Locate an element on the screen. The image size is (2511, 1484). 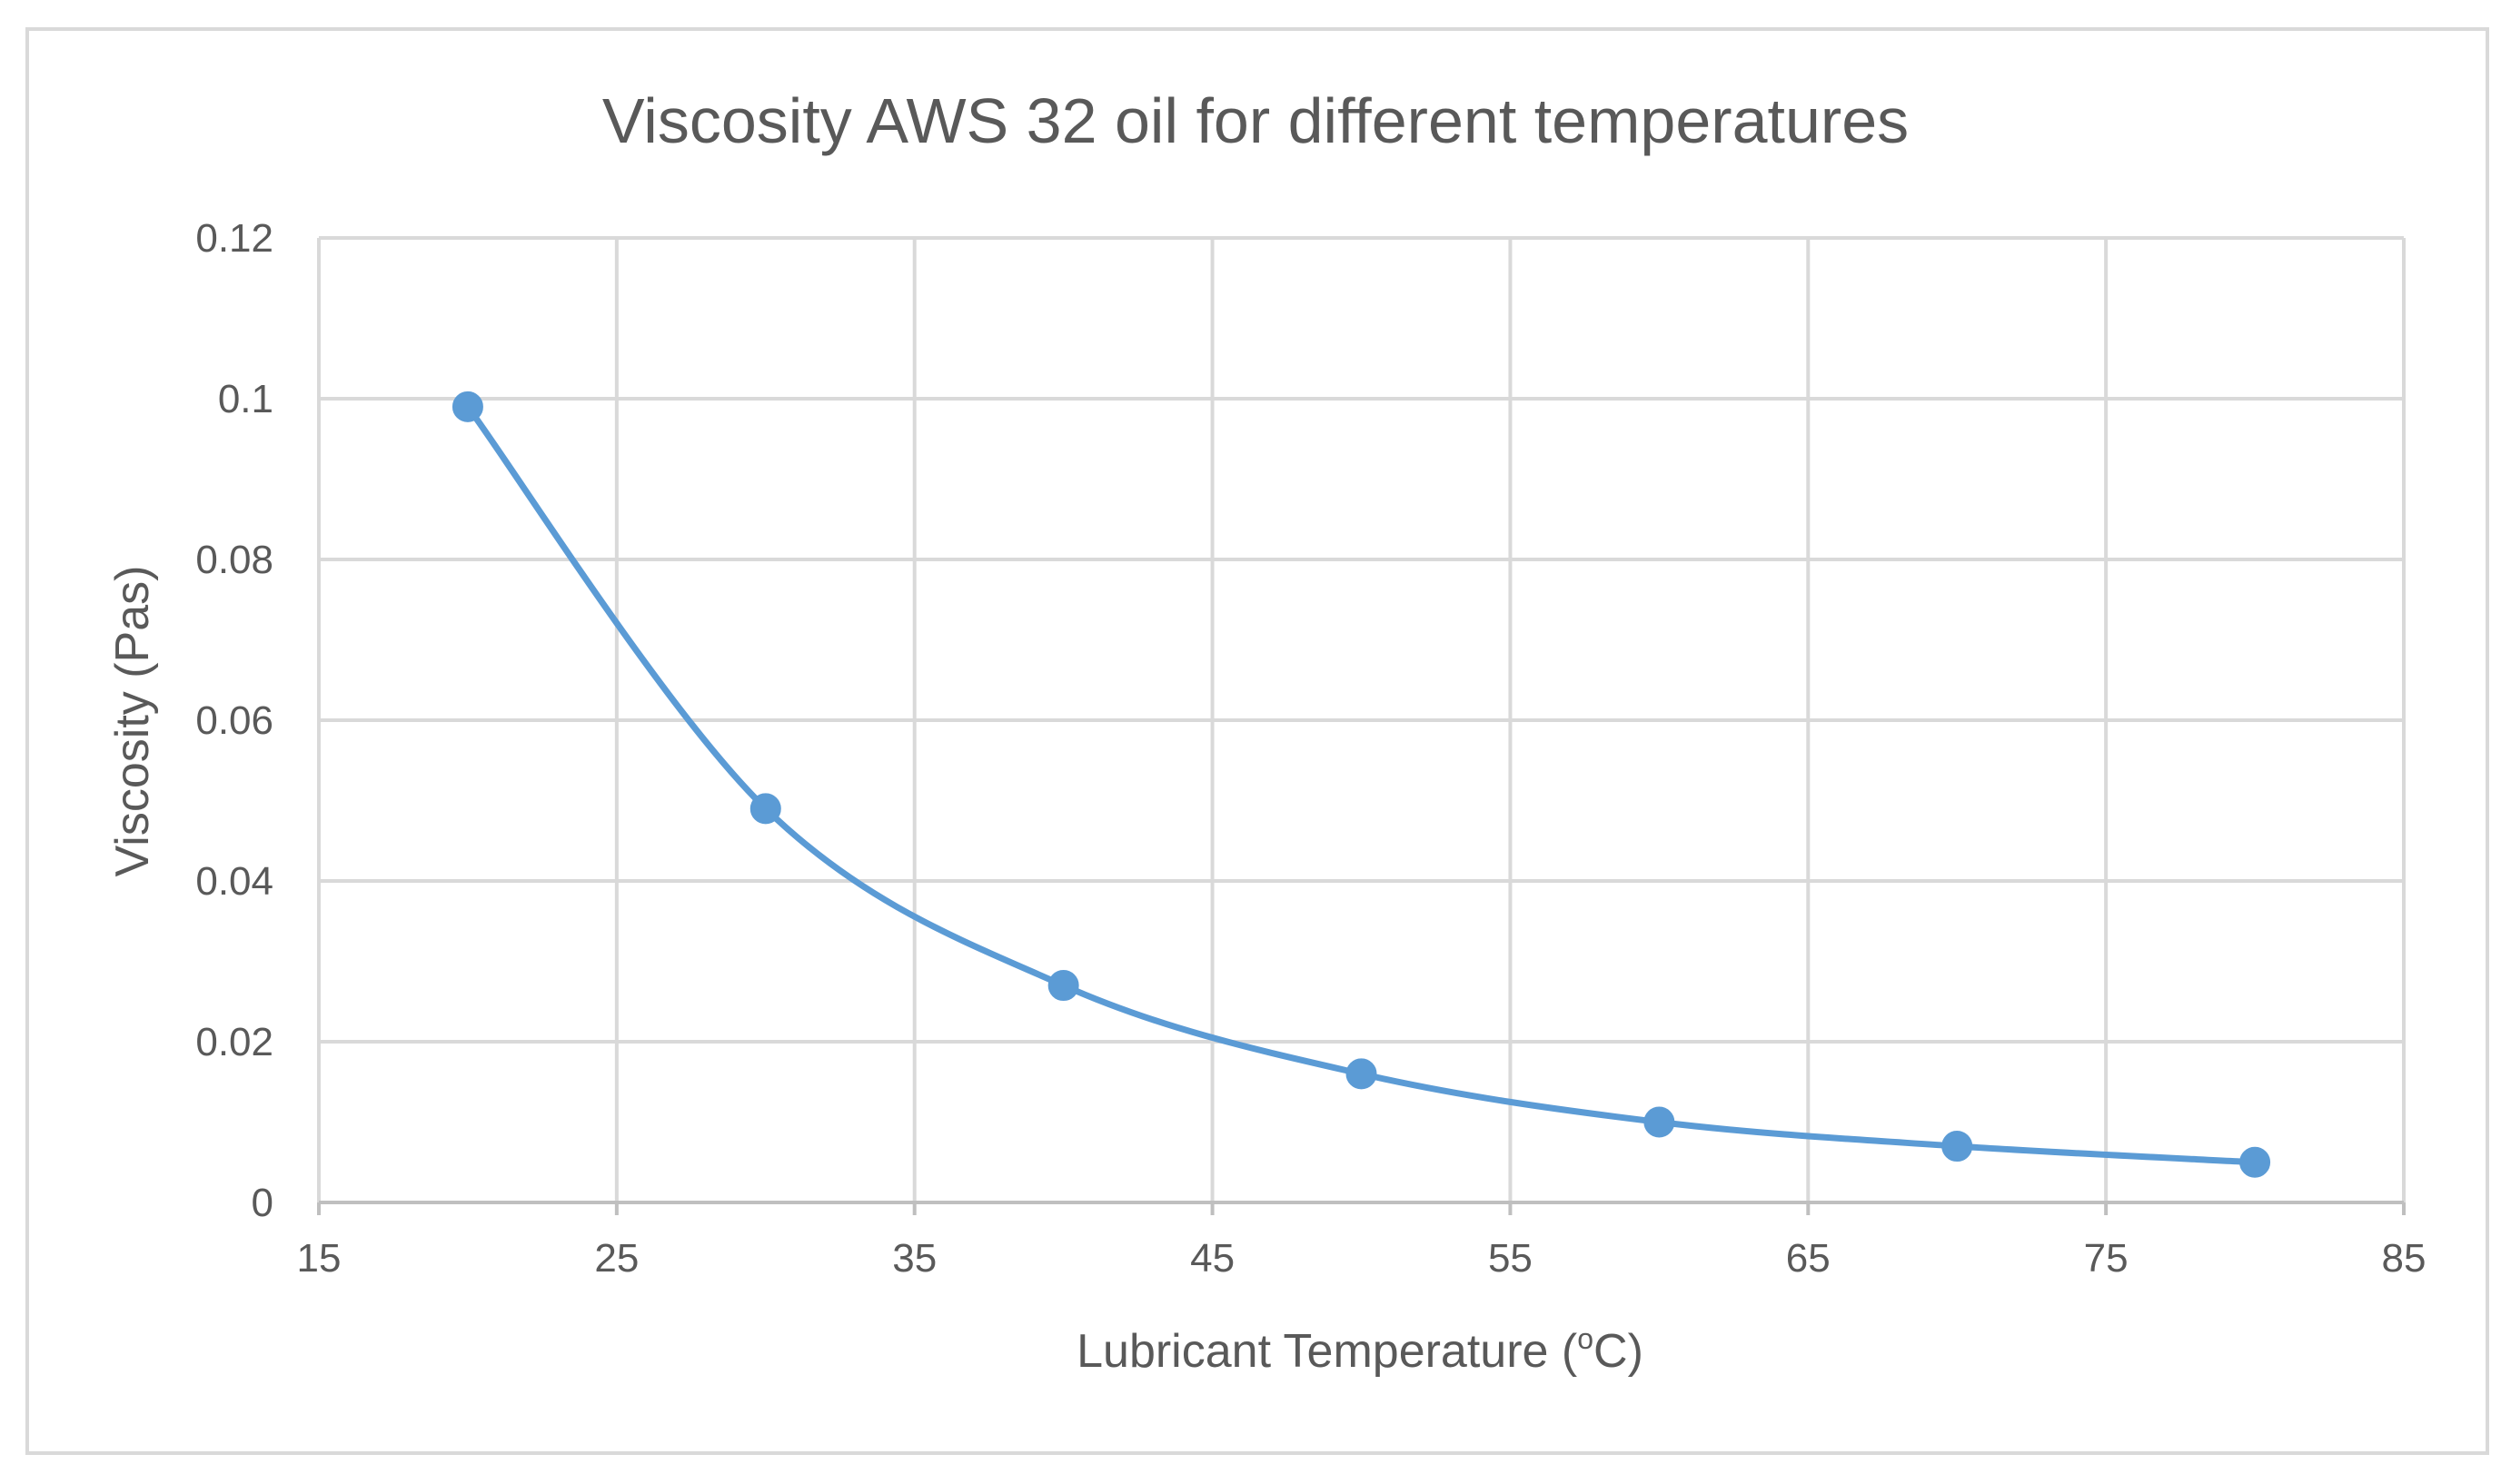
x-tick-label-25: 25 is located at coordinates (616, 1258).